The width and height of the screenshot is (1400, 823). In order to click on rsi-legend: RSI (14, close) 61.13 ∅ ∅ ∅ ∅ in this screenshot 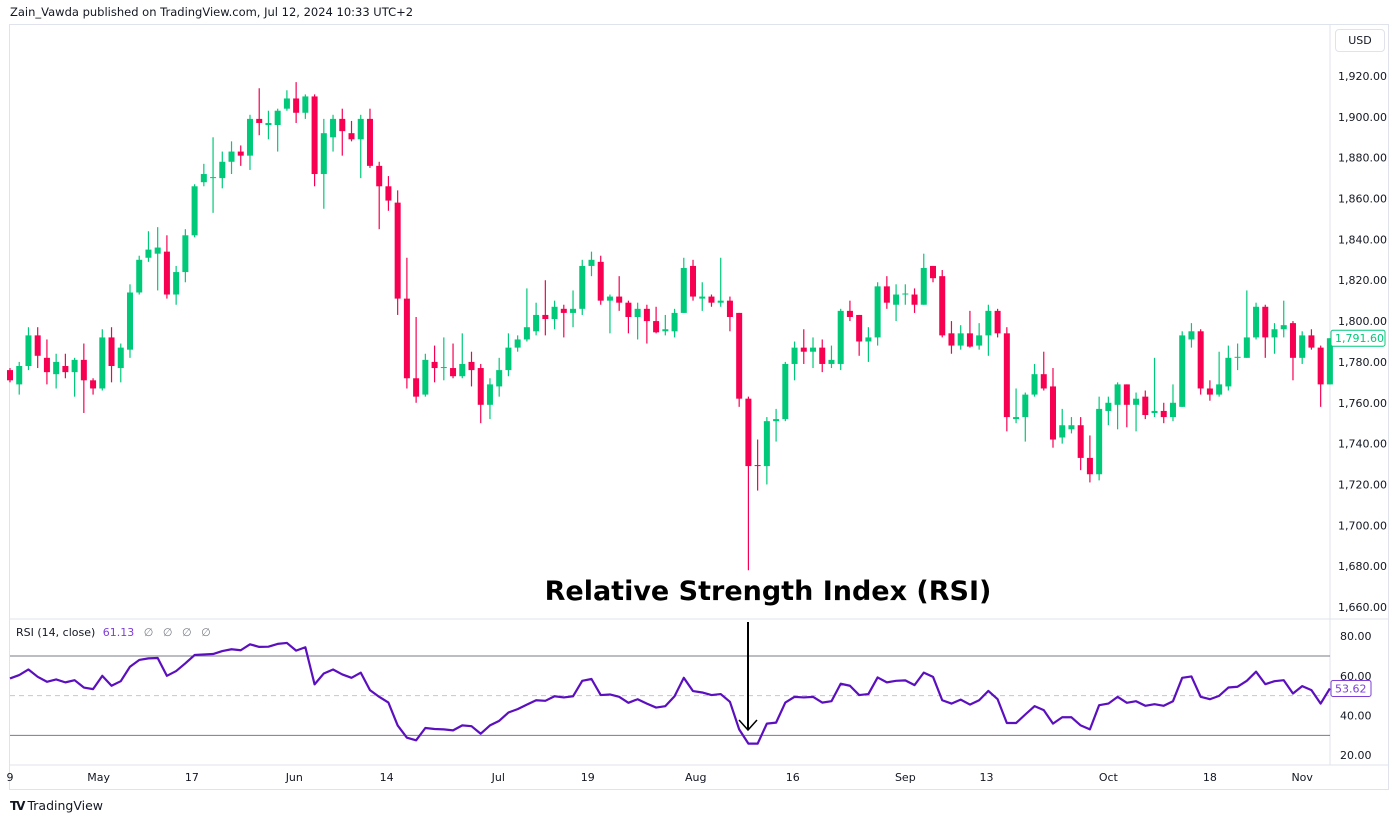, I will do `click(113, 632)`.